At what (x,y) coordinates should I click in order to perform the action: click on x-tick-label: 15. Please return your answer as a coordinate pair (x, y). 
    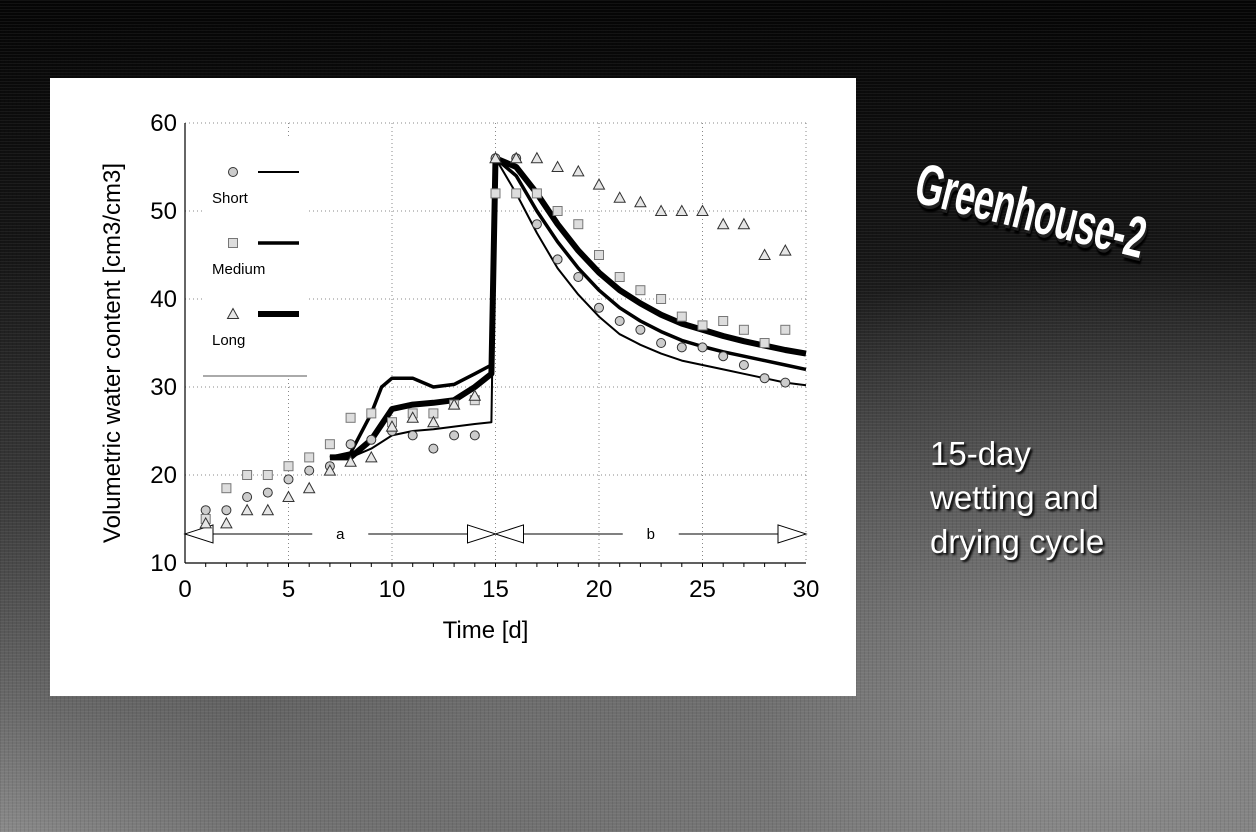
    Looking at the image, I should click on (495, 589).